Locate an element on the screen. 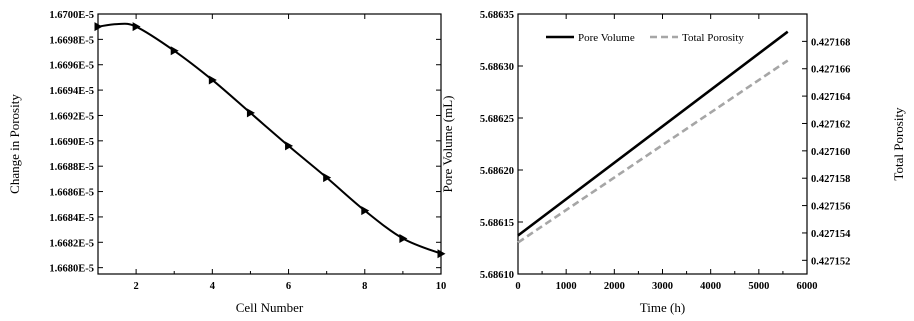  y-tick-label: 5.68615 is located at coordinates (497, 223).